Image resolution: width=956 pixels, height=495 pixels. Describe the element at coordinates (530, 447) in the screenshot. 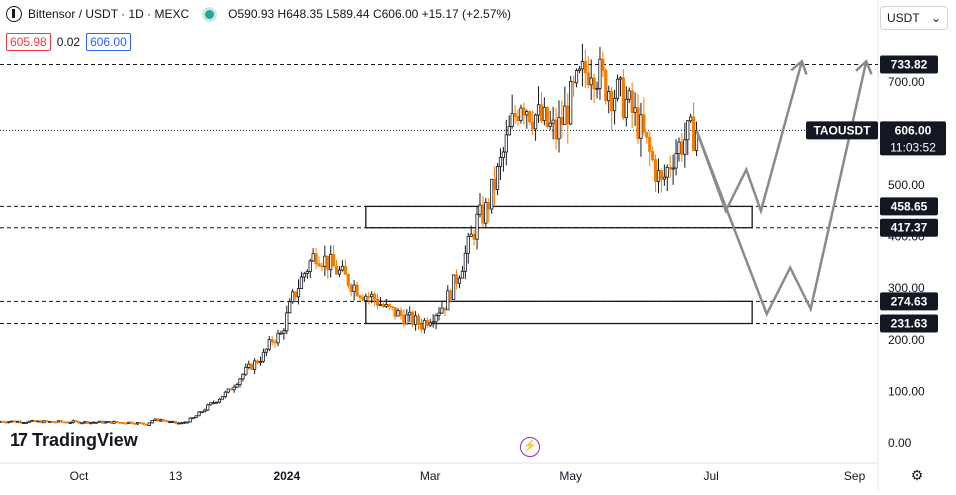

I see `lightning-icon: ⚡` at that location.